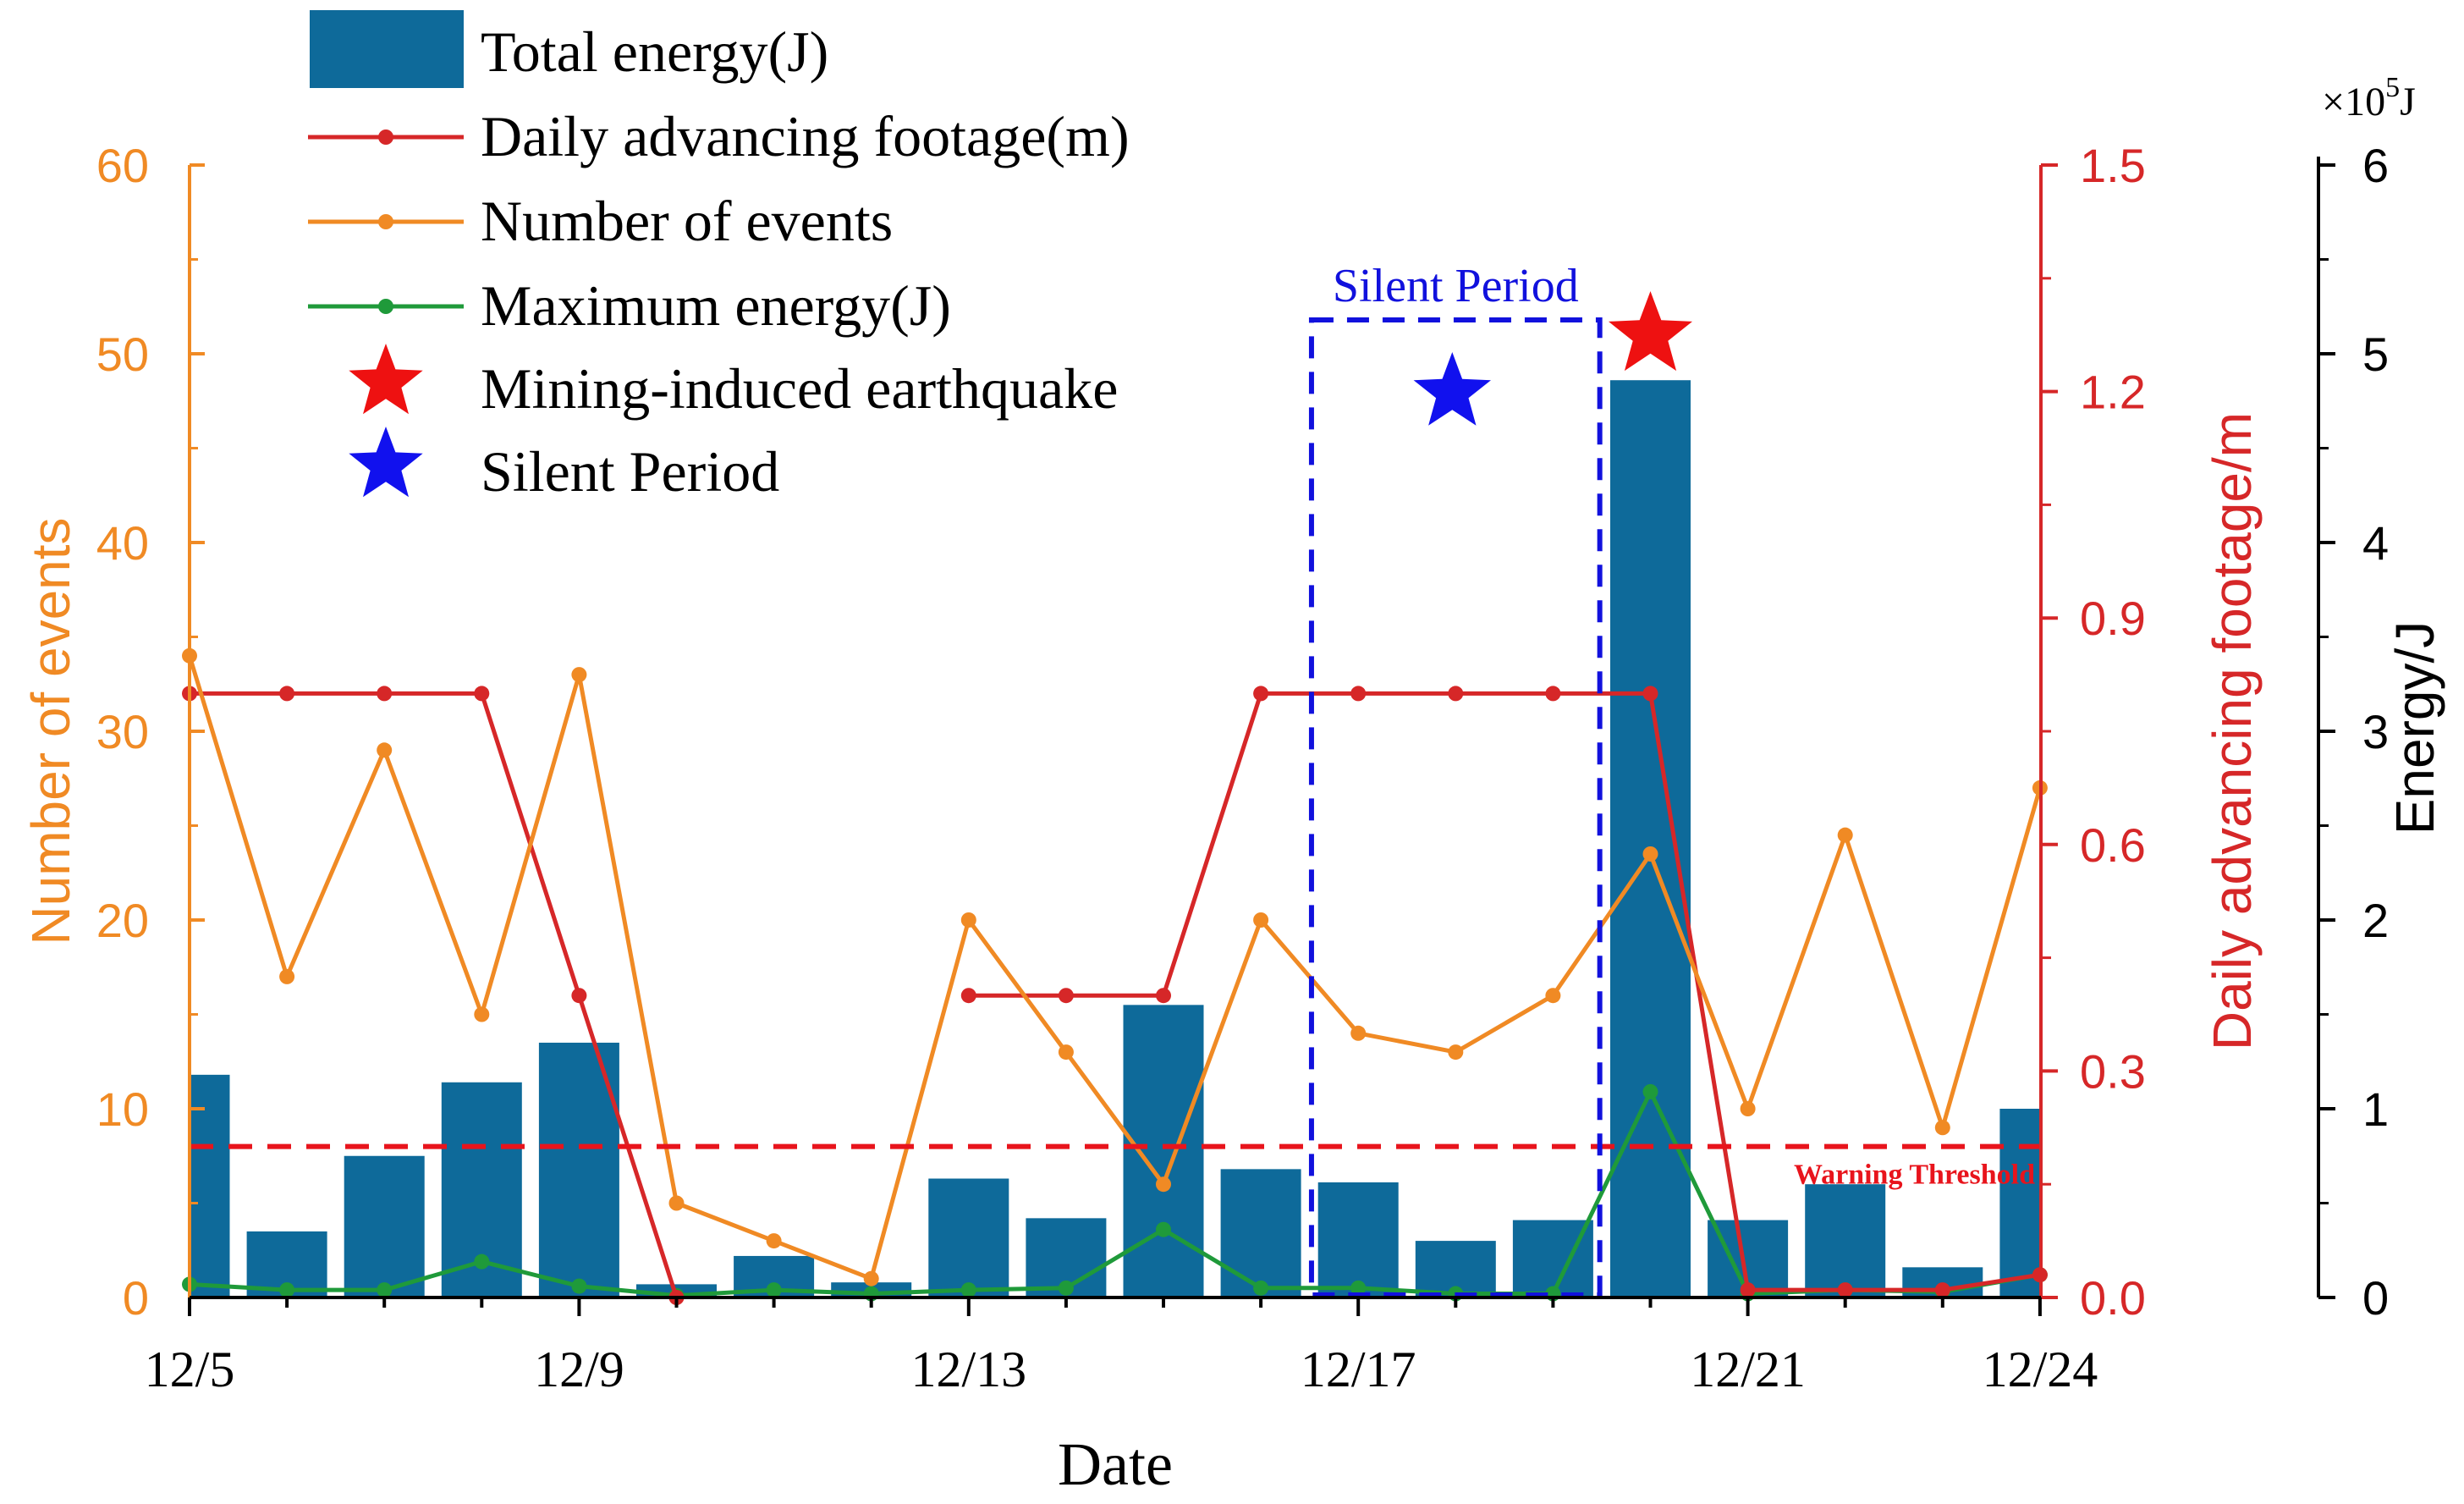  Describe the element at coordinates (1358, 1033) in the screenshot. I see `point-number-of-events-12/17` at that location.